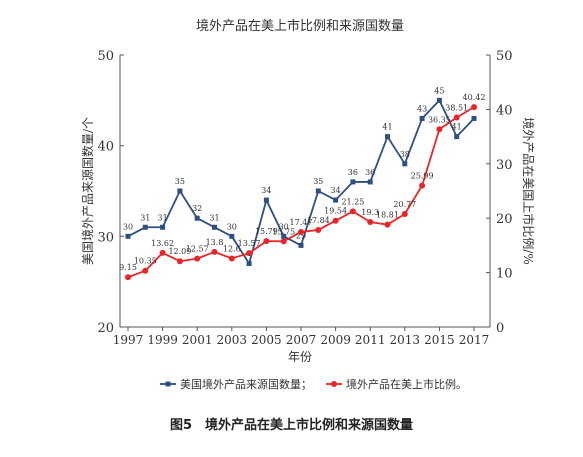  I want to click on right-tick-label: 50, so click(504, 56).